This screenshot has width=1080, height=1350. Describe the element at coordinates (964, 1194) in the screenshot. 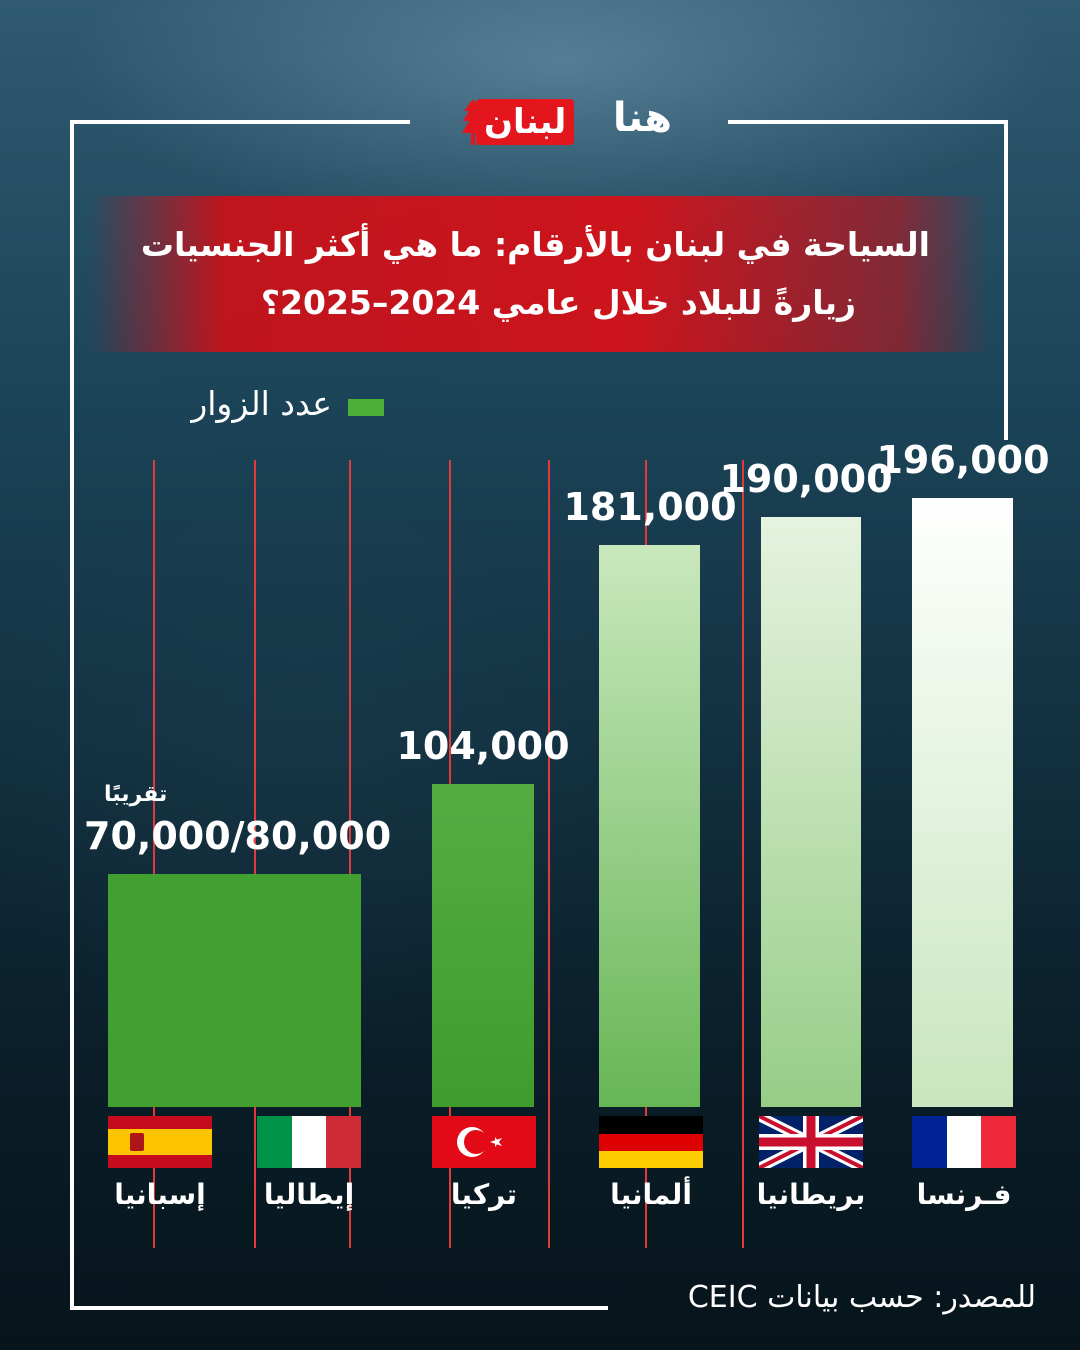

I see `country-label: فـرنسا` at that location.